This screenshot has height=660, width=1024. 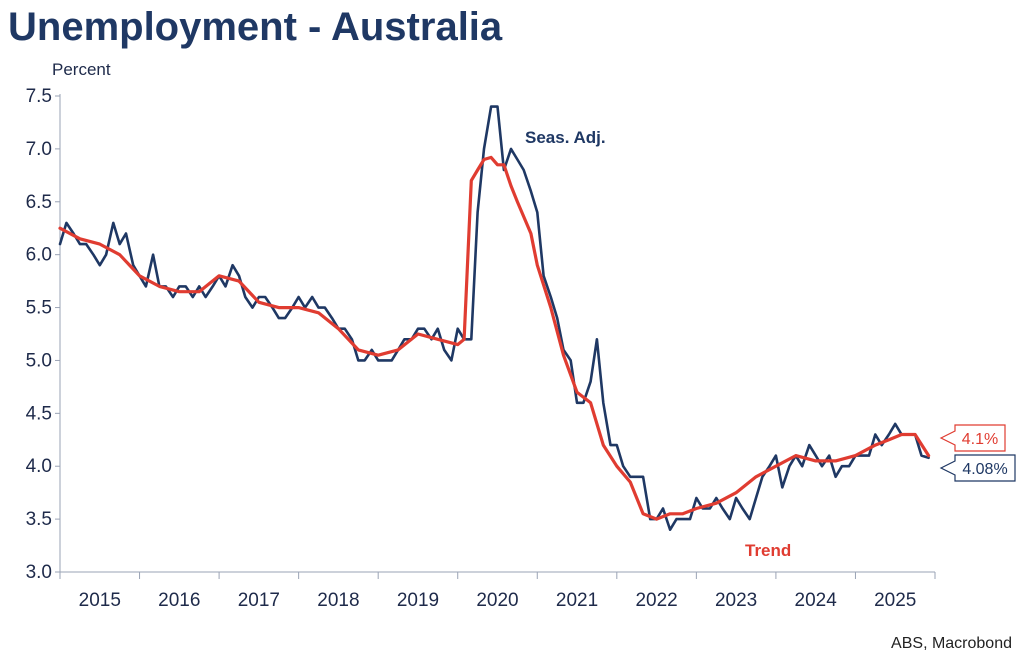 I want to click on seas-adj-last-value-box, so click(x=977, y=468).